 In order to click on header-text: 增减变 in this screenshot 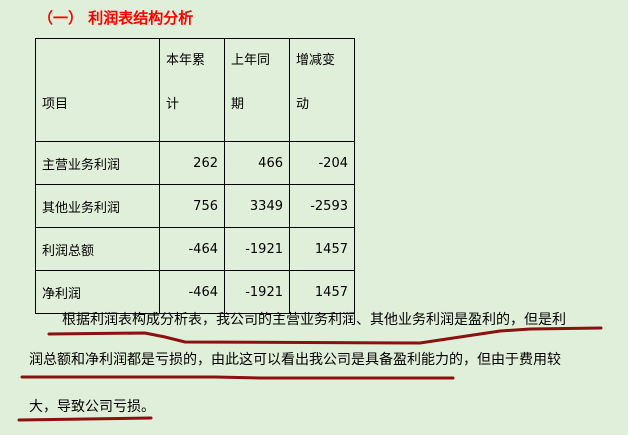, I will do `click(316, 60)`.